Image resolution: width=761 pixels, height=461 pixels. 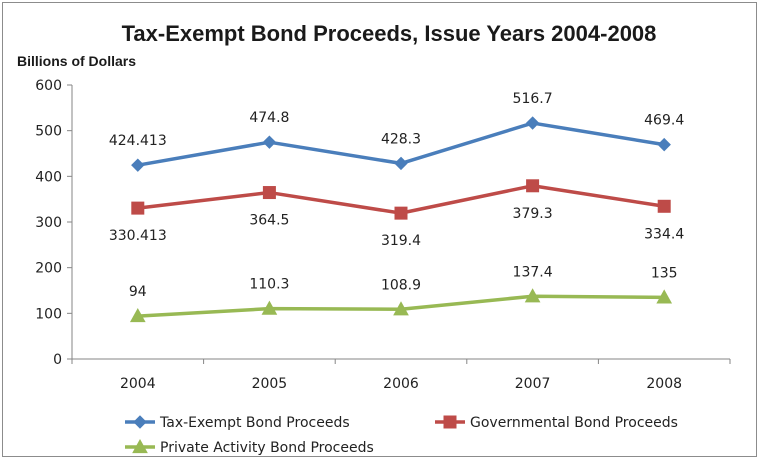 What do you see at coordinates (48, 223) in the screenshot?
I see `y-tick-label: 300` at bounding box center [48, 223].